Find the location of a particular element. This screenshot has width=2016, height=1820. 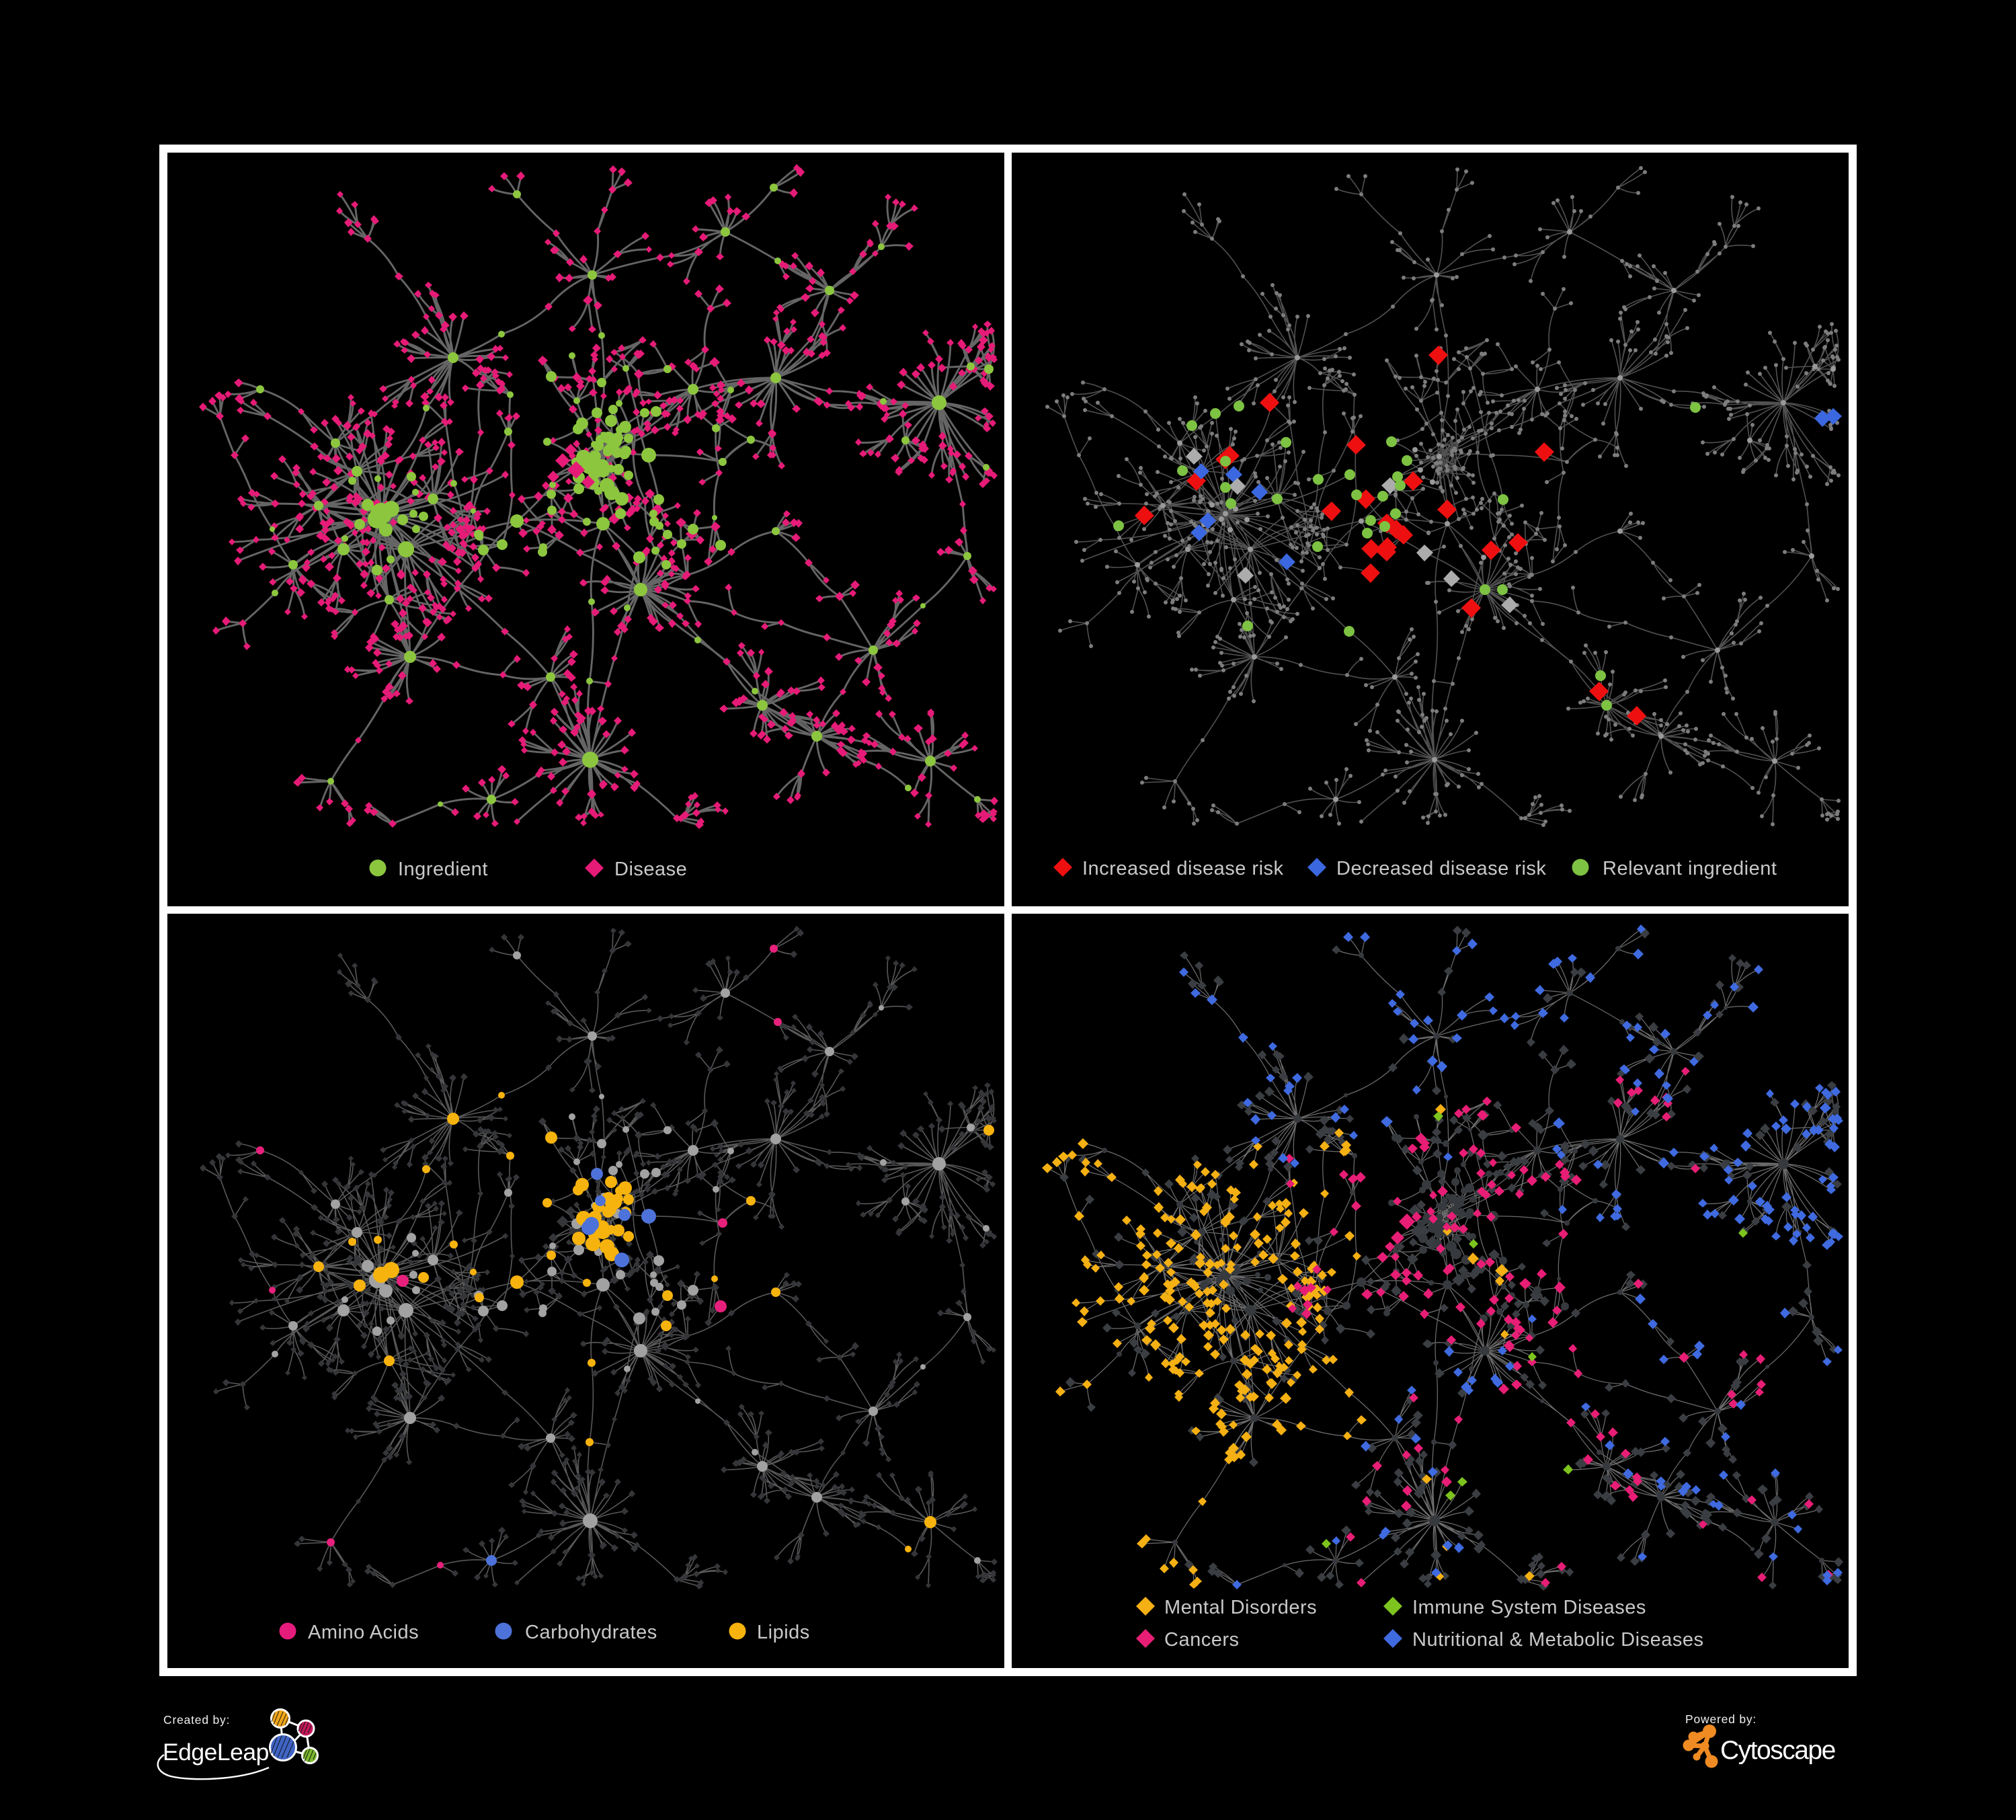

svg-text: Cytoscape is located at coordinates (1777, 1750).